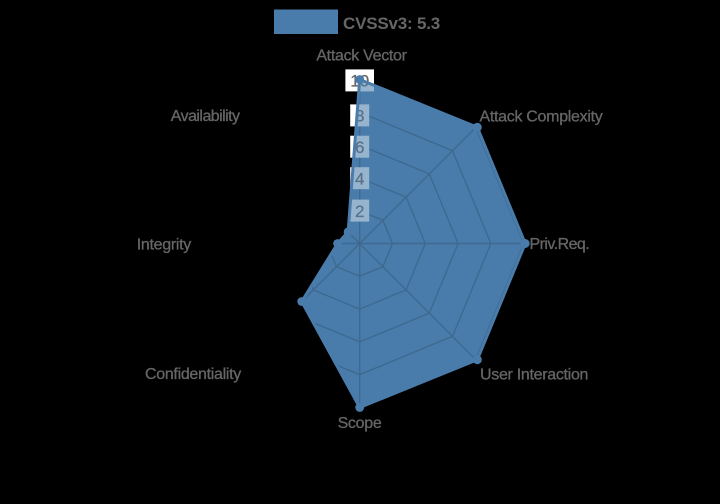 The image size is (720, 504). What do you see at coordinates (359, 178) in the screenshot?
I see `svg-text: 4` at bounding box center [359, 178].